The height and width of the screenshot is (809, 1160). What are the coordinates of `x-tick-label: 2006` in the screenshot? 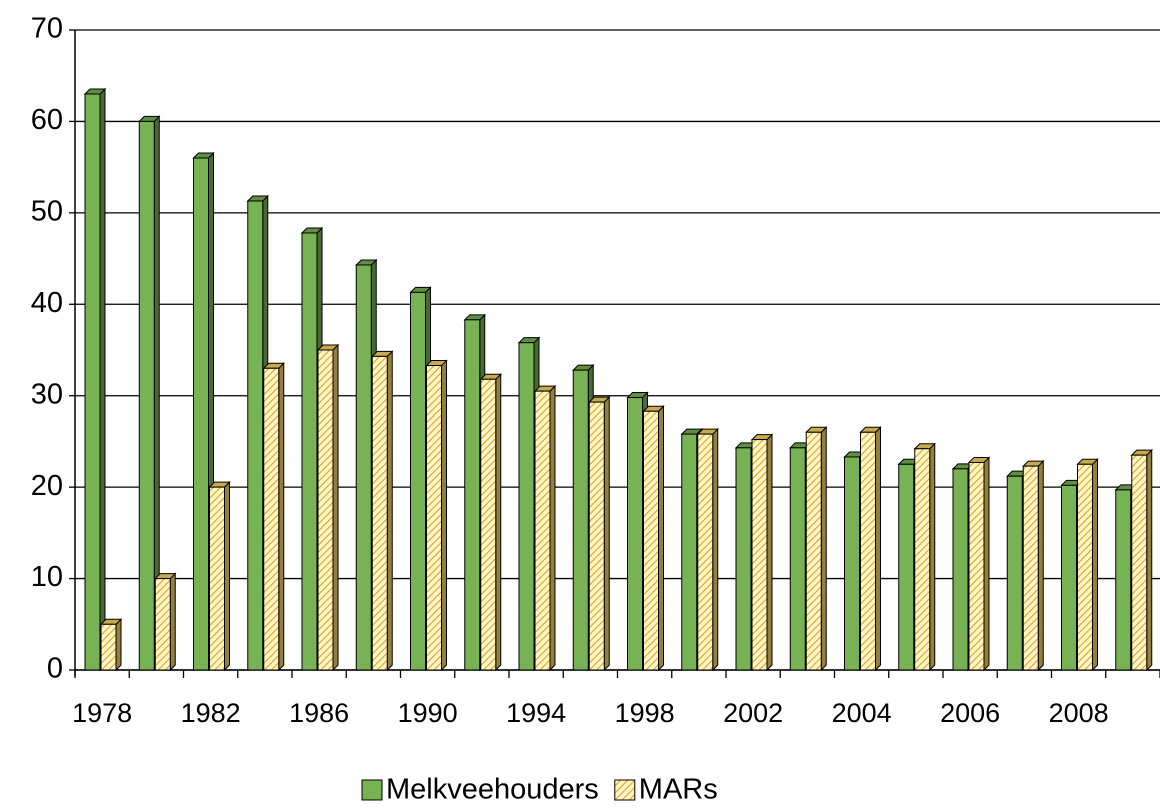 It's located at (970, 713).